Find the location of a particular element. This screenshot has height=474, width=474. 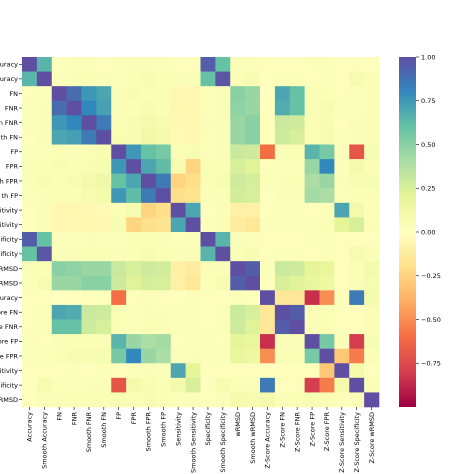

column-tick-label: Smooth Accuracy is located at coordinates (45, 440).